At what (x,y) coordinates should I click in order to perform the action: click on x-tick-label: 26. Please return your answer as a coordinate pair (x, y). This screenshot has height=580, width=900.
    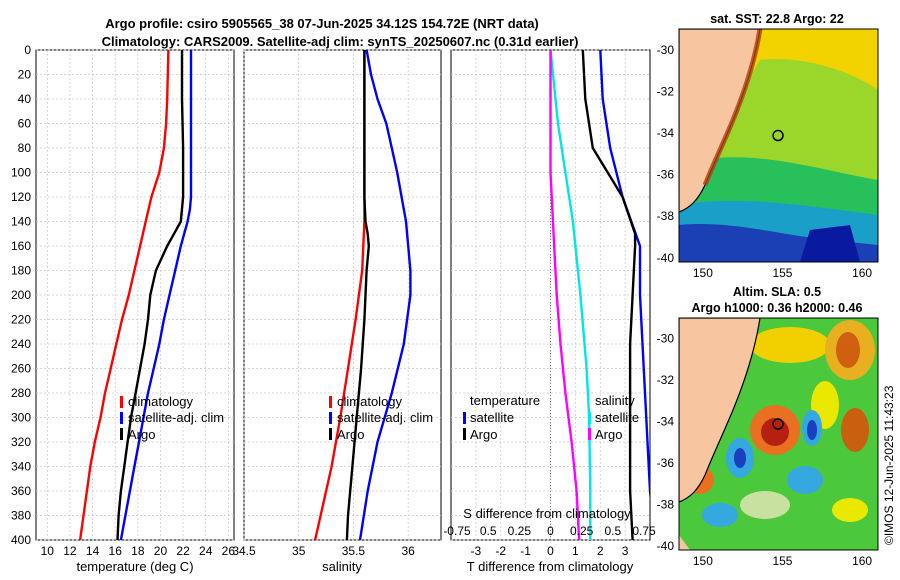
    Looking at the image, I should click on (229, 551).